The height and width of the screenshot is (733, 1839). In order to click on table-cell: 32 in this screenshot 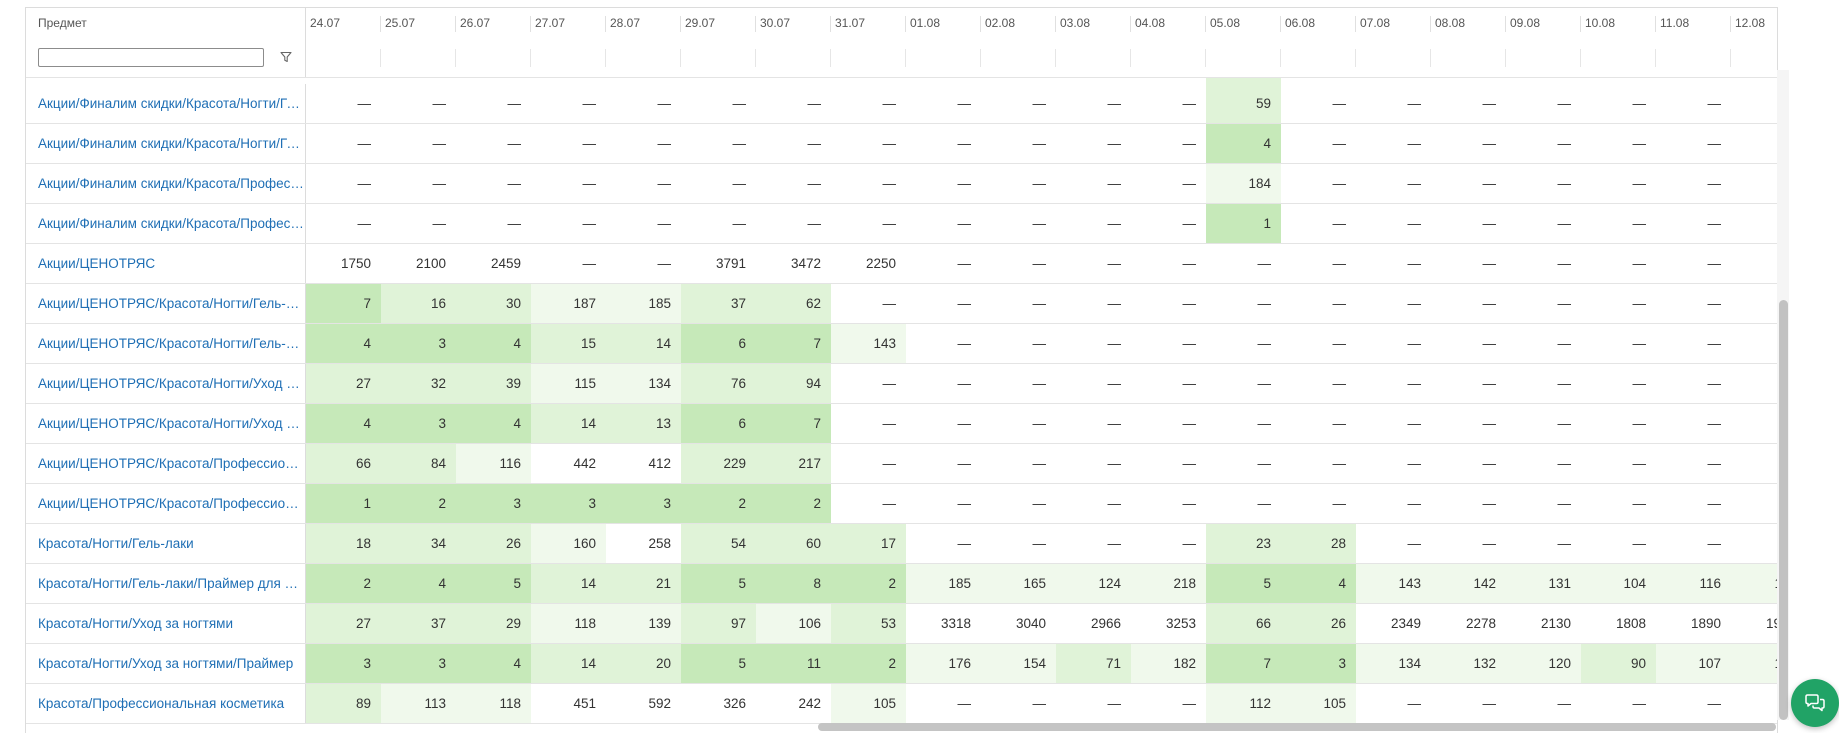, I will do `click(418, 383)`.